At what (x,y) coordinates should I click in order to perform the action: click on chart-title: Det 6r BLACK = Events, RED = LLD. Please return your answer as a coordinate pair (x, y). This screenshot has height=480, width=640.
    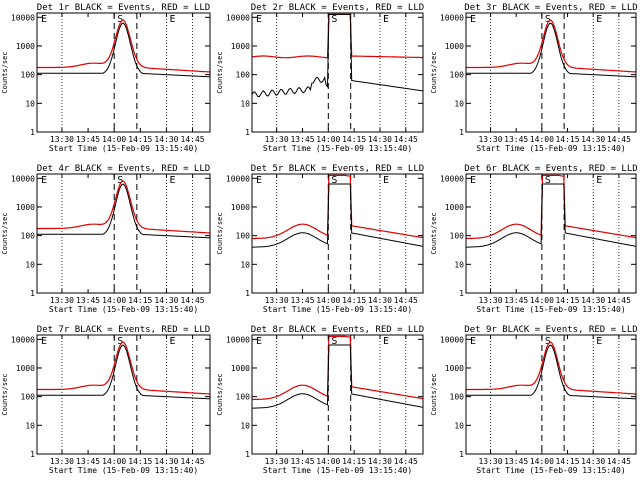
    Looking at the image, I should click on (550, 169).